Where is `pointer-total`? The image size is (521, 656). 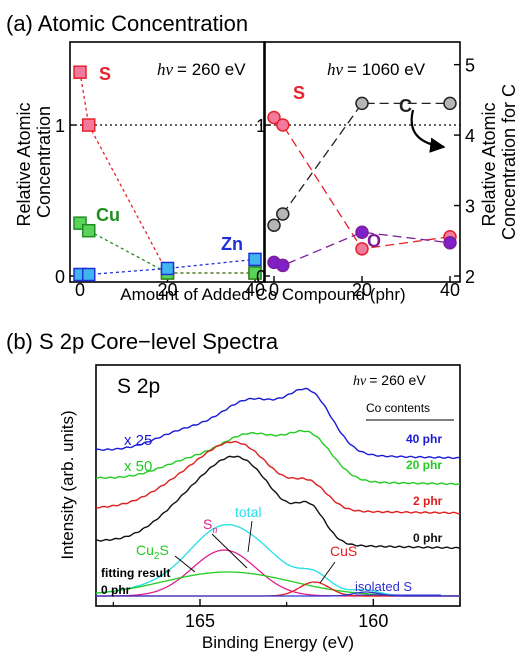
pointer-total is located at coordinates (250, 536).